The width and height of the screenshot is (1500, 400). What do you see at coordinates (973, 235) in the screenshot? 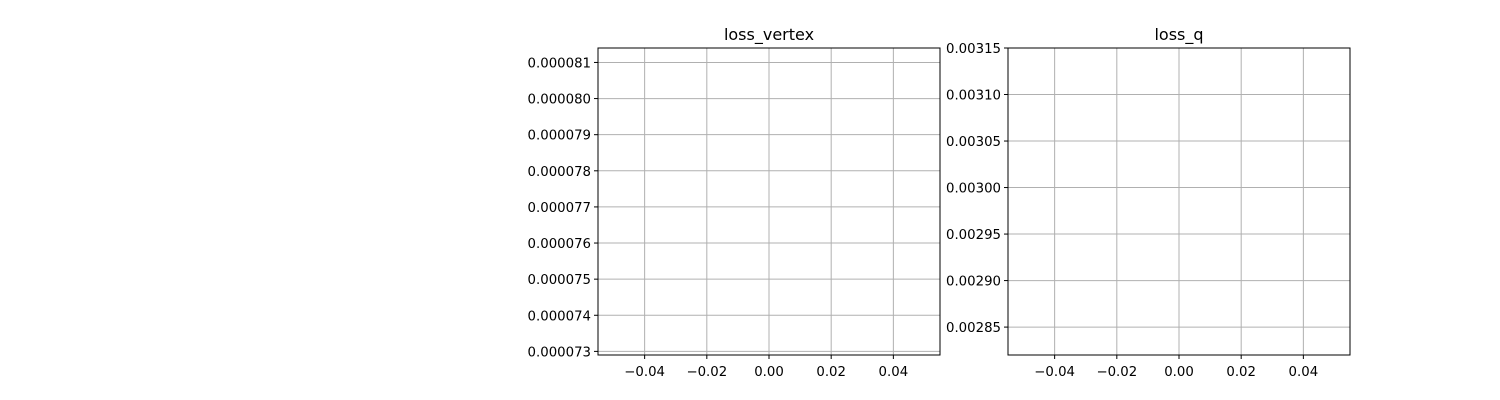
I see `y-tick-label: 0.00295` at bounding box center [973, 235].